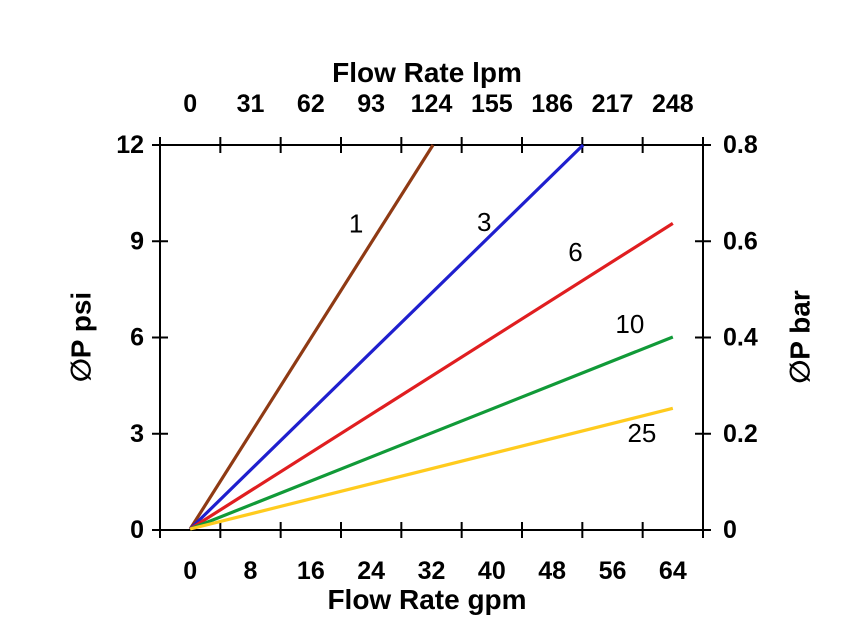  What do you see at coordinates (740, 145) in the screenshot?
I see `right-tick-label-0.8: 0.8` at bounding box center [740, 145].